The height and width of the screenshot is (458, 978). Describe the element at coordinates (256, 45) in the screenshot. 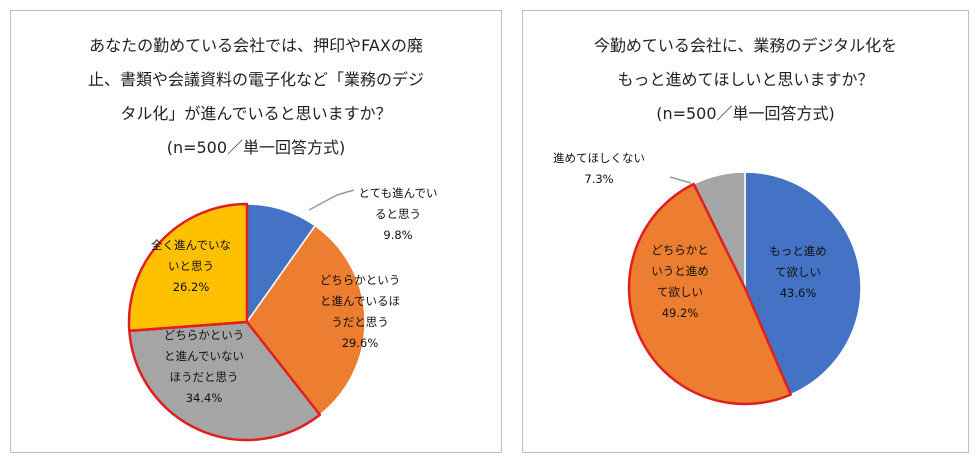

I see `chart-1-title-line: あなたの勤めている会社では、押印やFAXの廃` at that location.